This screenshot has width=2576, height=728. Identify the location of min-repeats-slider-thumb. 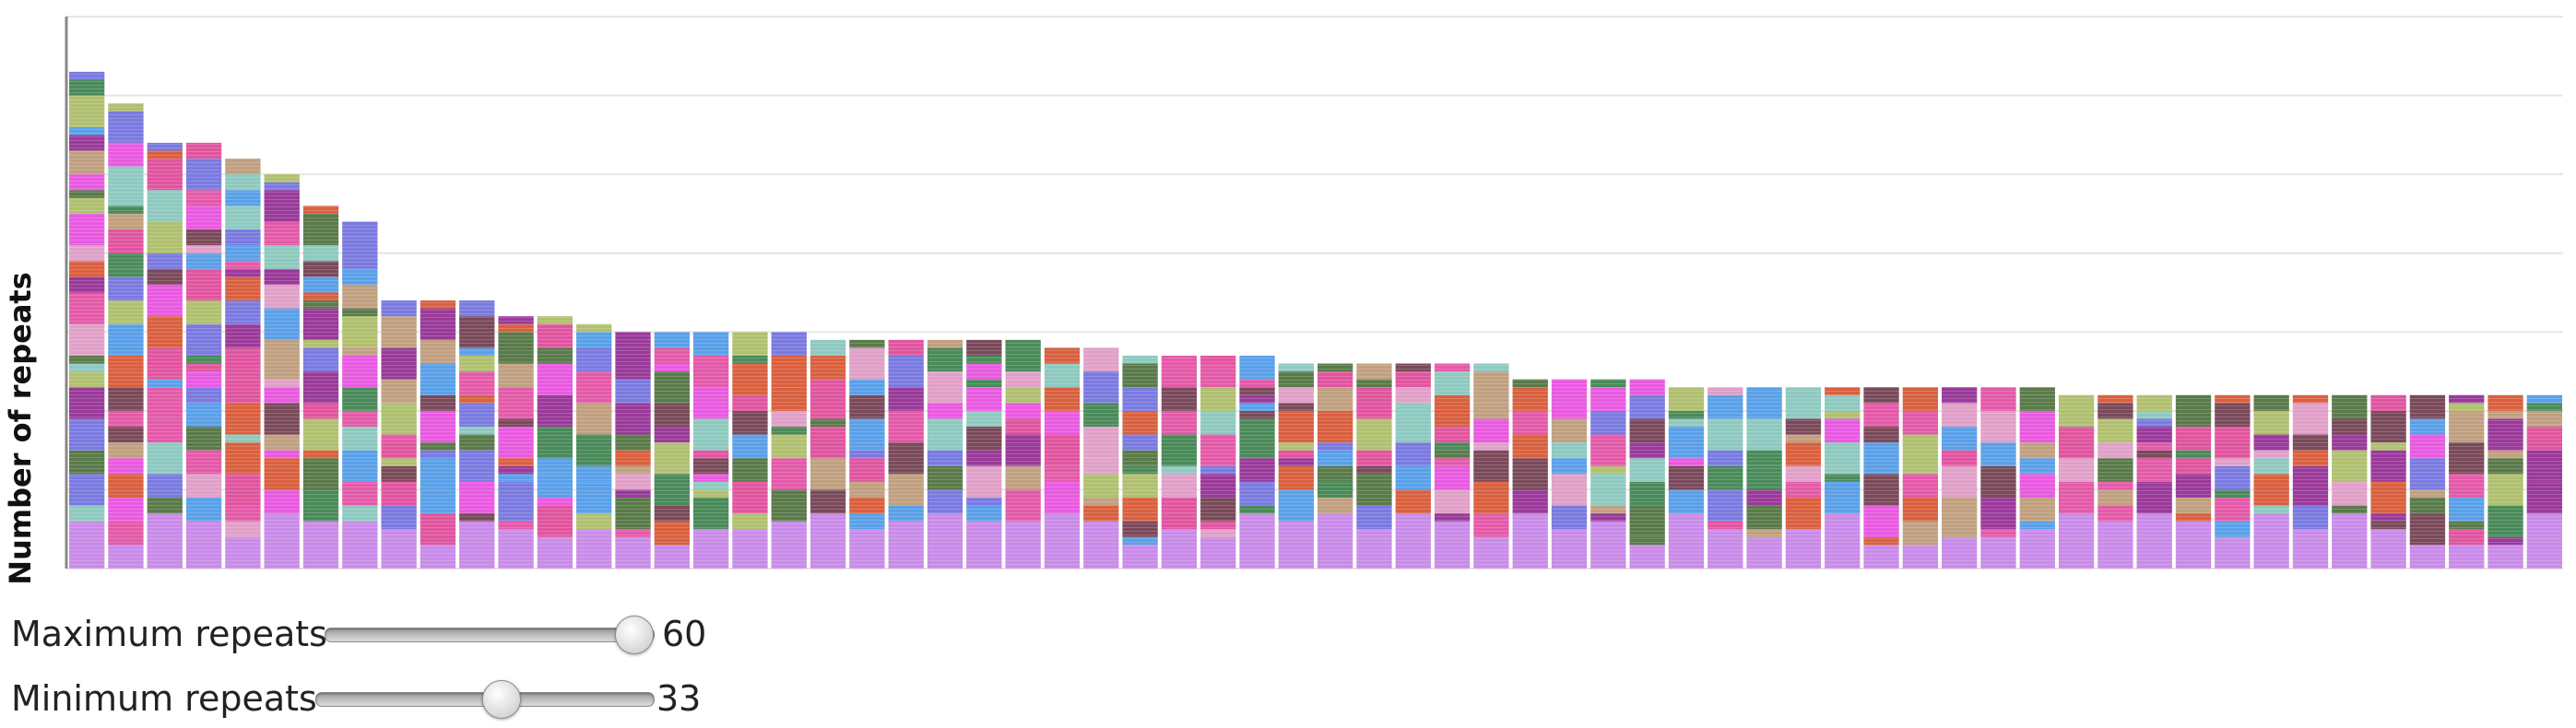
(502, 699).